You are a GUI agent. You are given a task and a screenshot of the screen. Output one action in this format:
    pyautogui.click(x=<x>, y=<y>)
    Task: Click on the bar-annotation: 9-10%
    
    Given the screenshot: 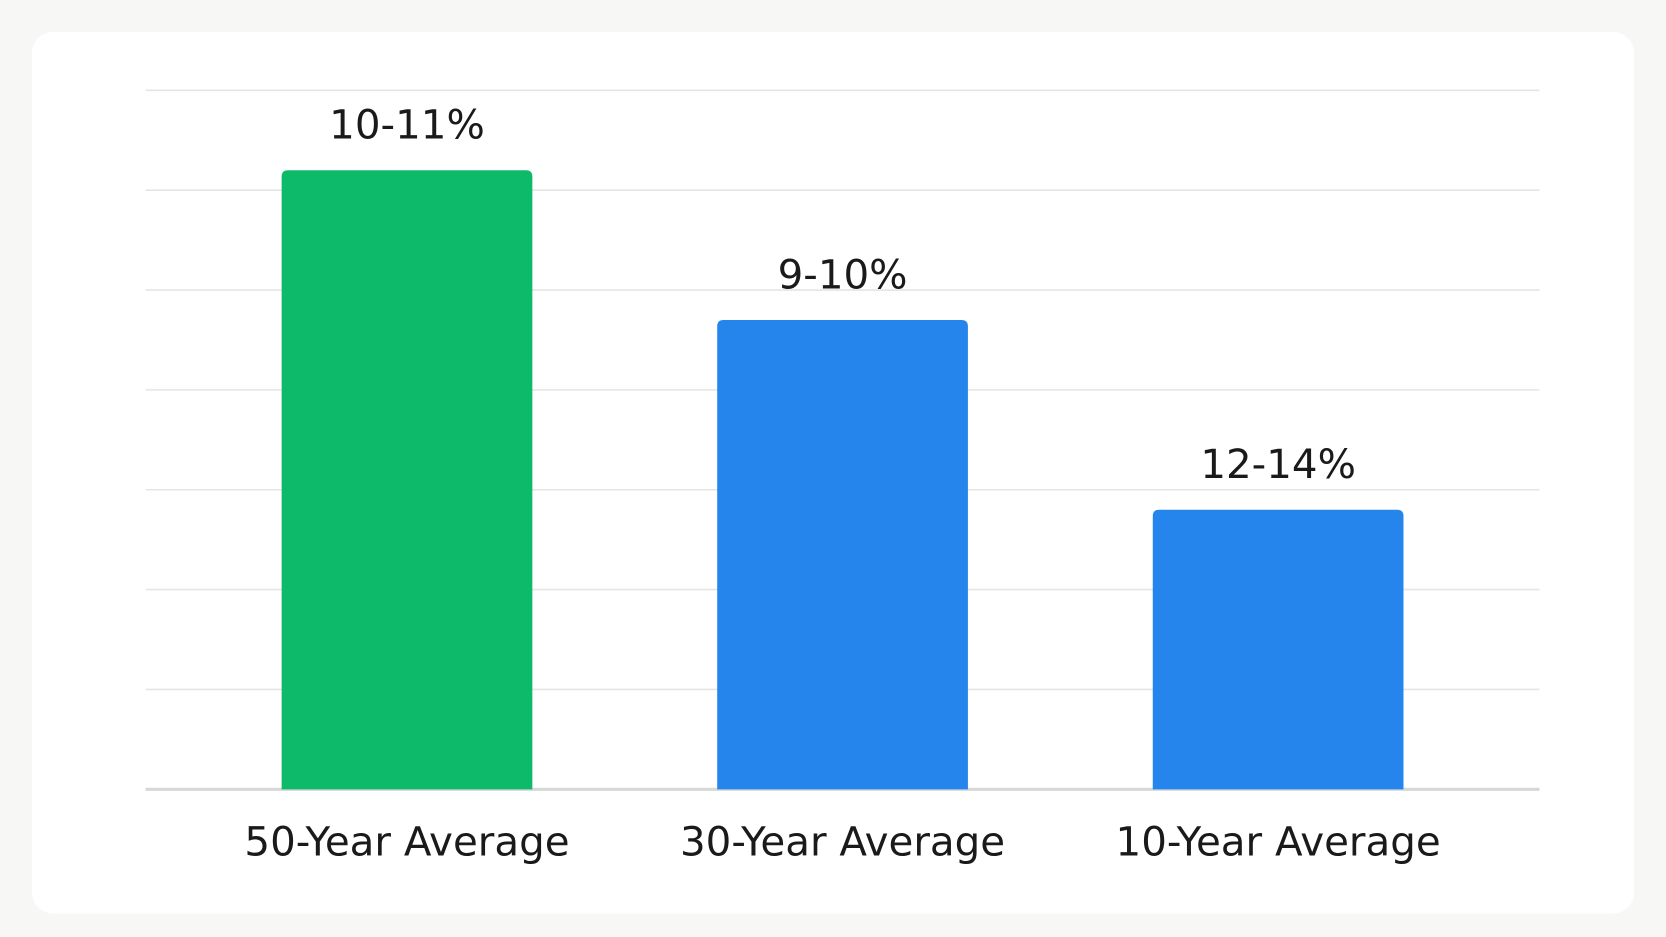 What is the action you would take?
    pyautogui.click(x=843, y=274)
    